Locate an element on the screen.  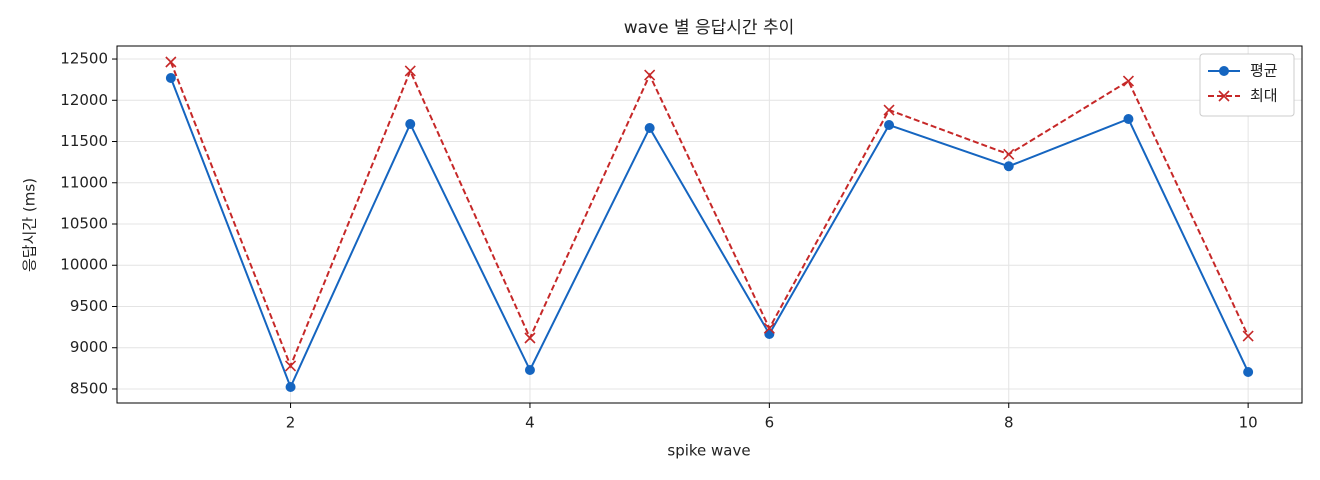
x-tick-label: 4 is located at coordinates (530, 423).